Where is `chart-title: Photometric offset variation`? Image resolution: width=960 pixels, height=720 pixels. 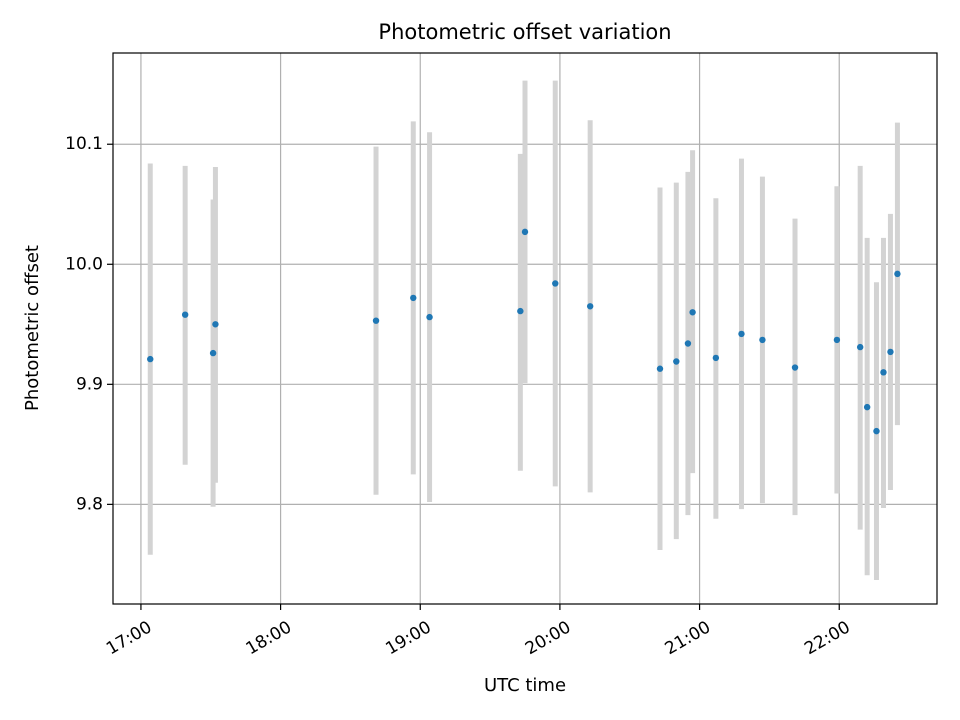 chart-title: Photometric offset variation is located at coordinates (524, 32).